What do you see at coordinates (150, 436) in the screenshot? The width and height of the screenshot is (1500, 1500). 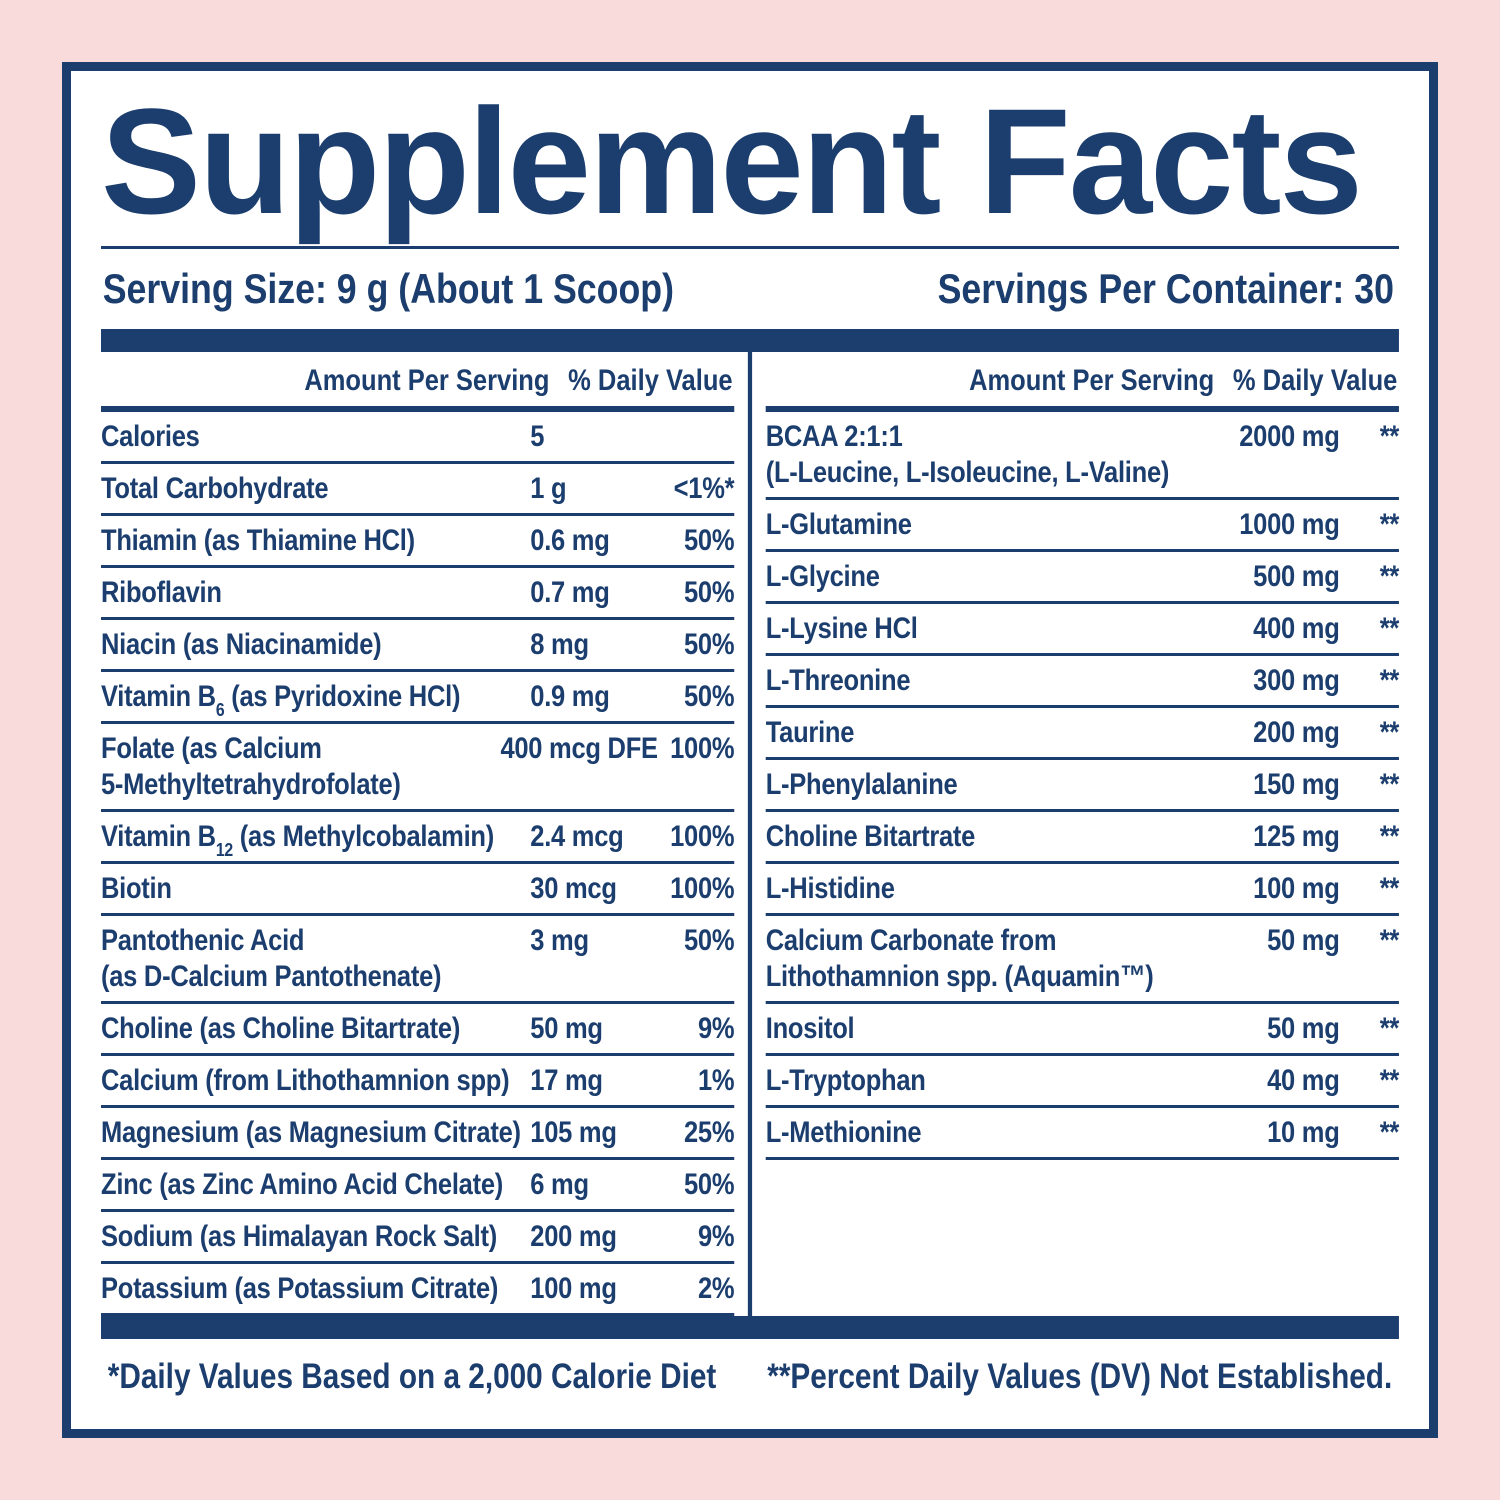 I see `row-name-line1: Calories` at bounding box center [150, 436].